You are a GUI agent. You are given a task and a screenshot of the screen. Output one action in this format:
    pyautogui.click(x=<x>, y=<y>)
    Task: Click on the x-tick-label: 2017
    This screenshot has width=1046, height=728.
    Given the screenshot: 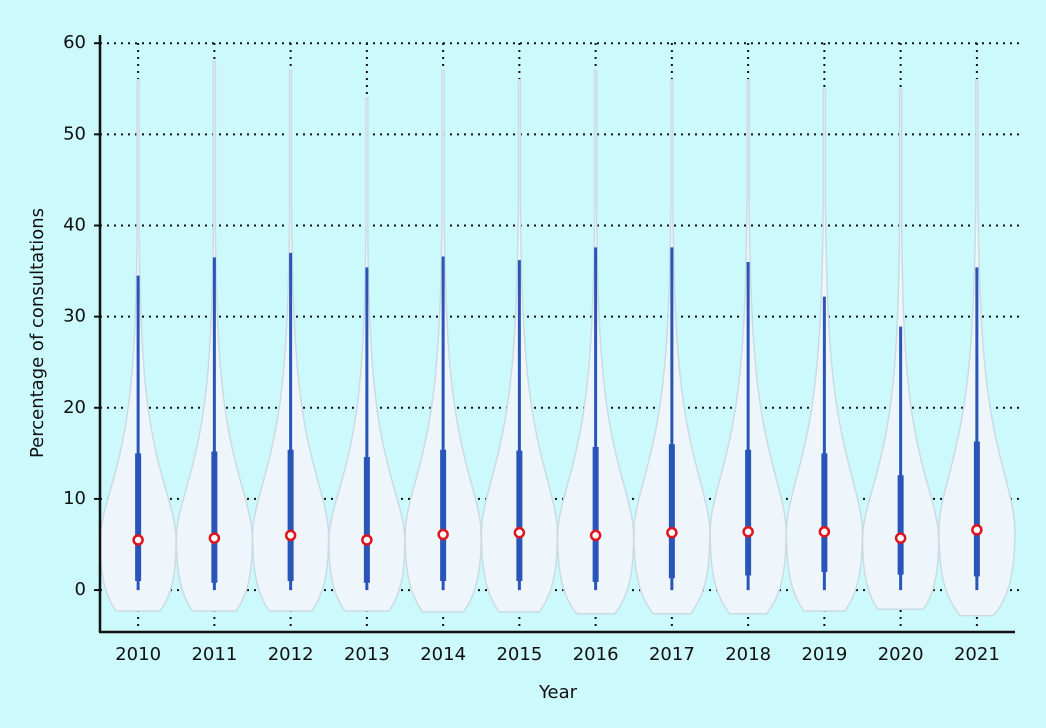 What is the action you would take?
    pyautogui.click(x=672, y=654)
    